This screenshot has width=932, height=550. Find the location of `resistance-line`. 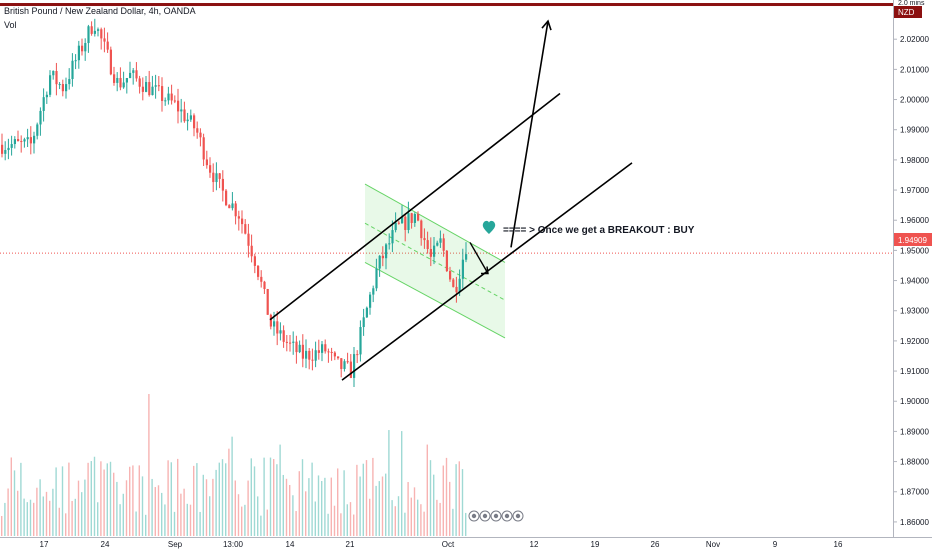

resistance-line is located at coordinates (446, 5).